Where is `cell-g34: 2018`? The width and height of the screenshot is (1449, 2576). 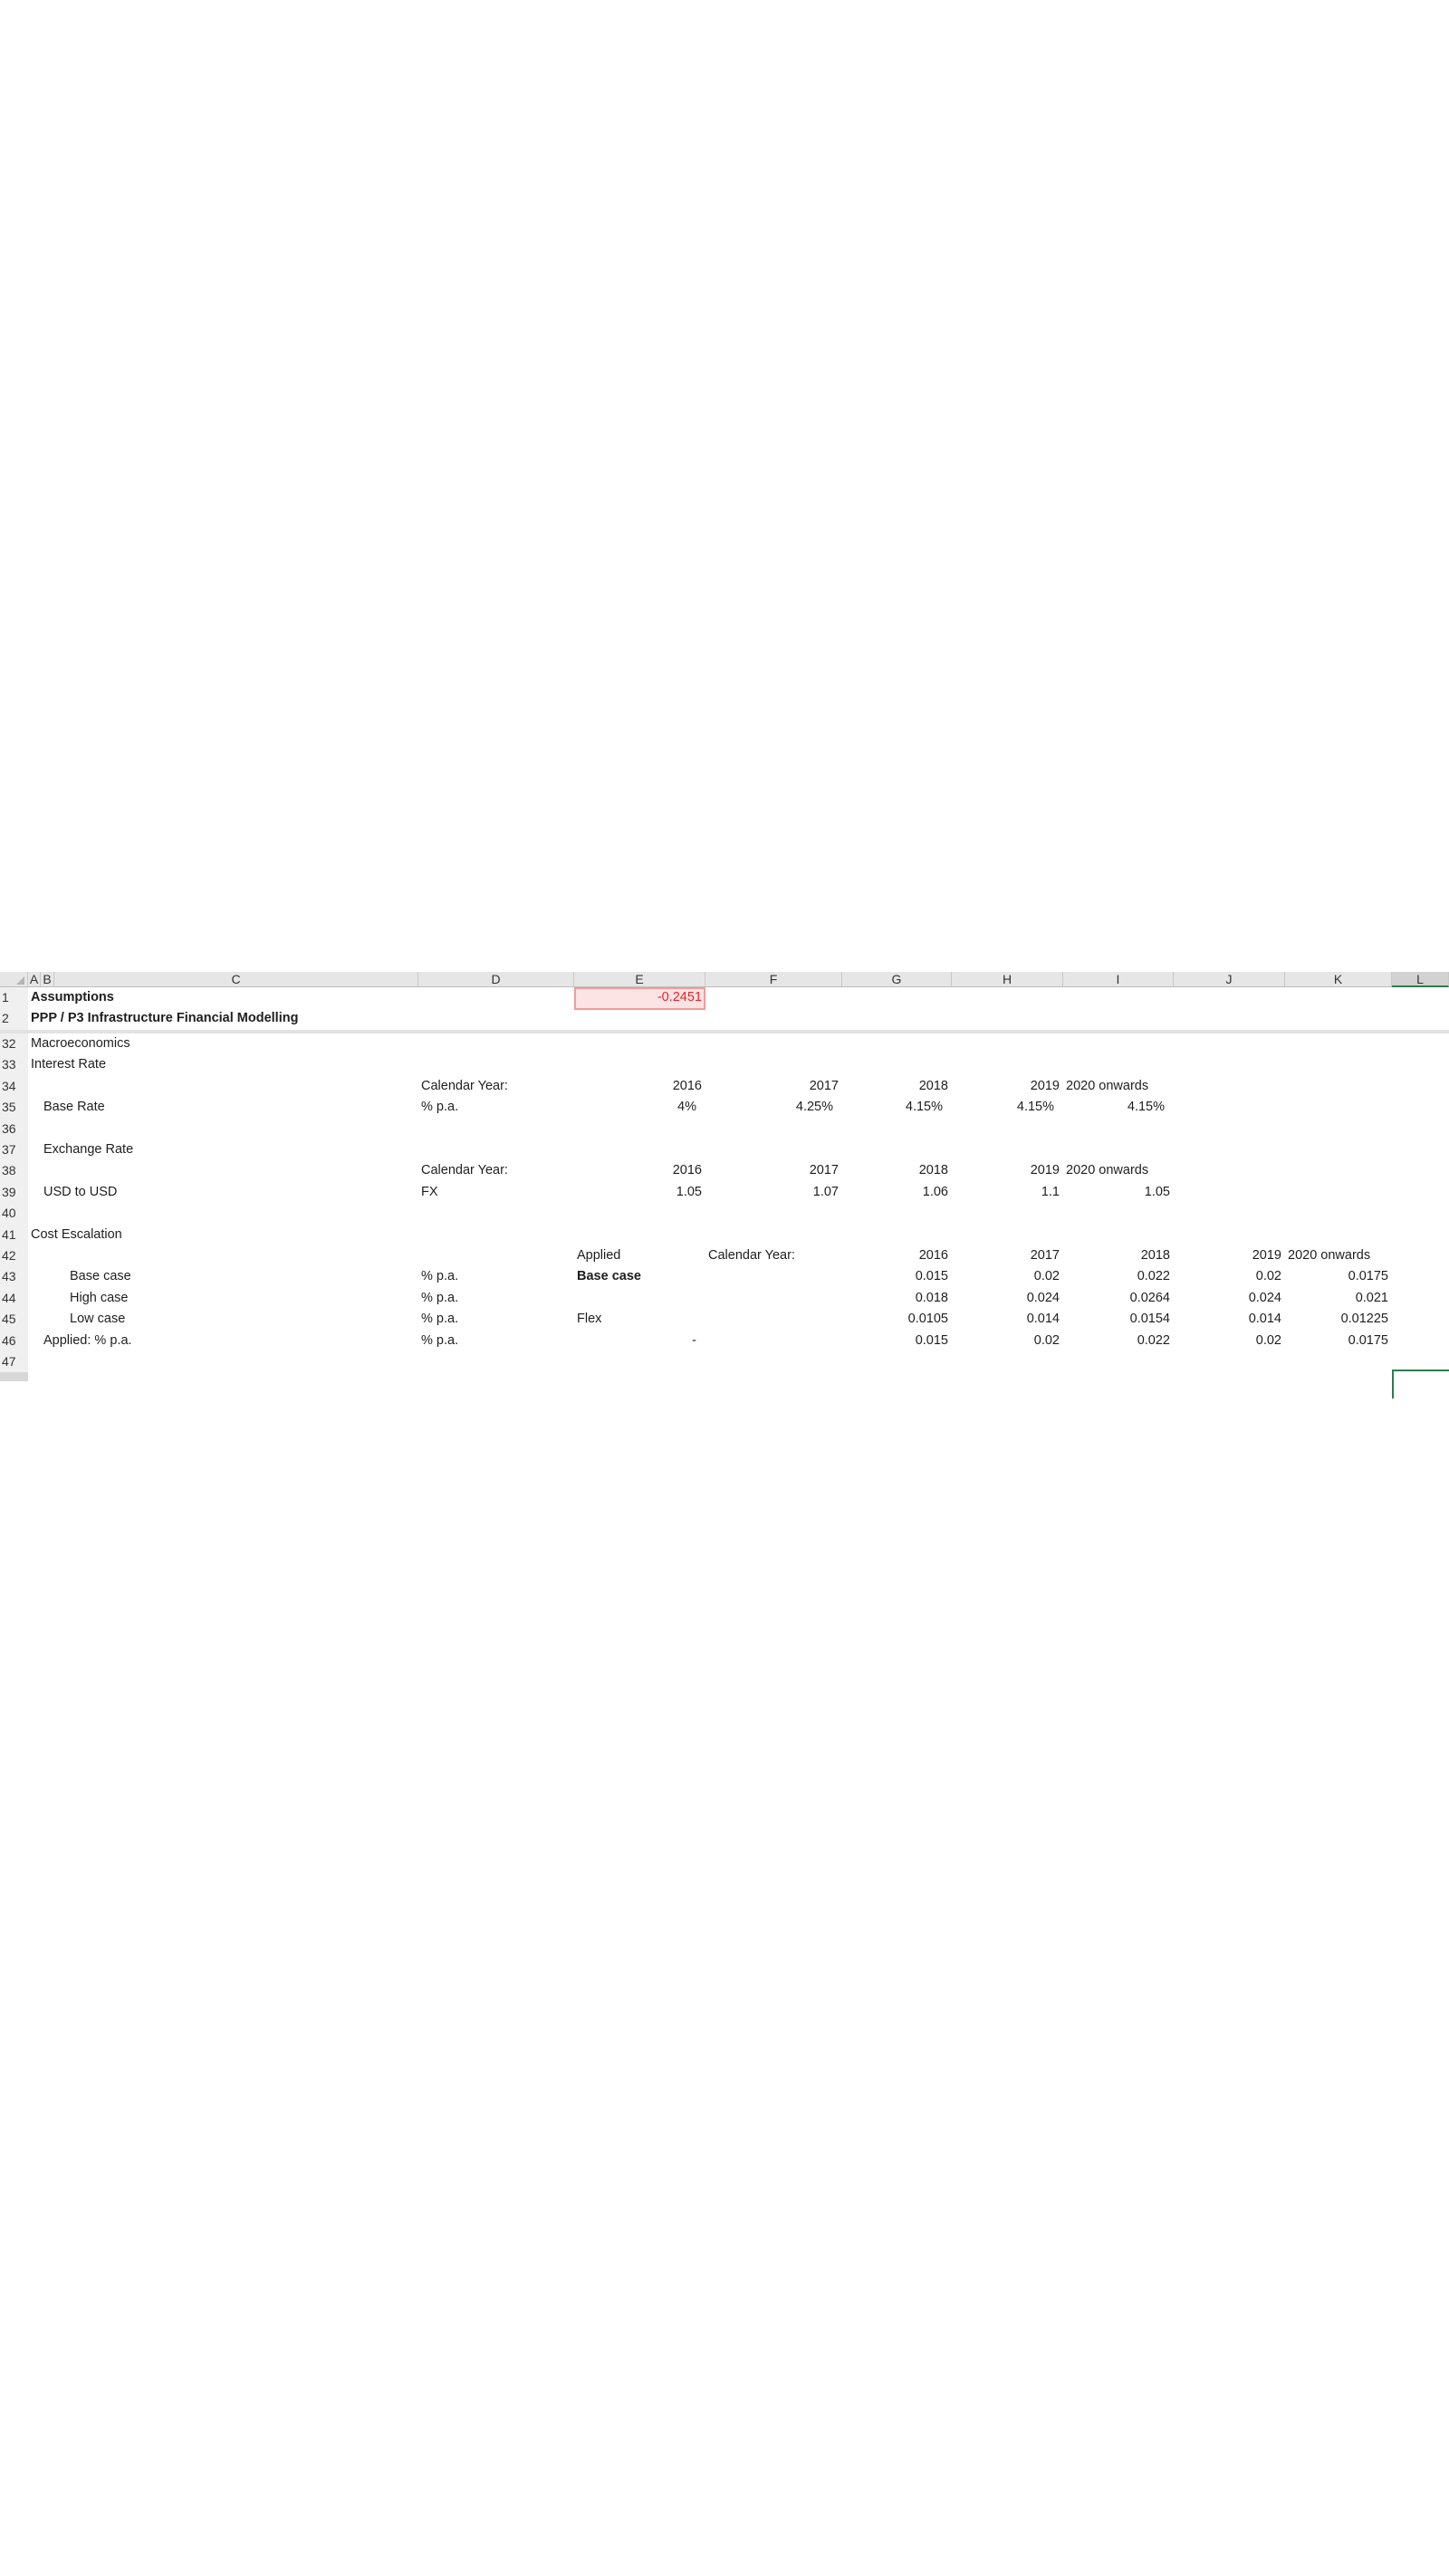 cell-g34: 2018 is located at coordinates (933, 1085).